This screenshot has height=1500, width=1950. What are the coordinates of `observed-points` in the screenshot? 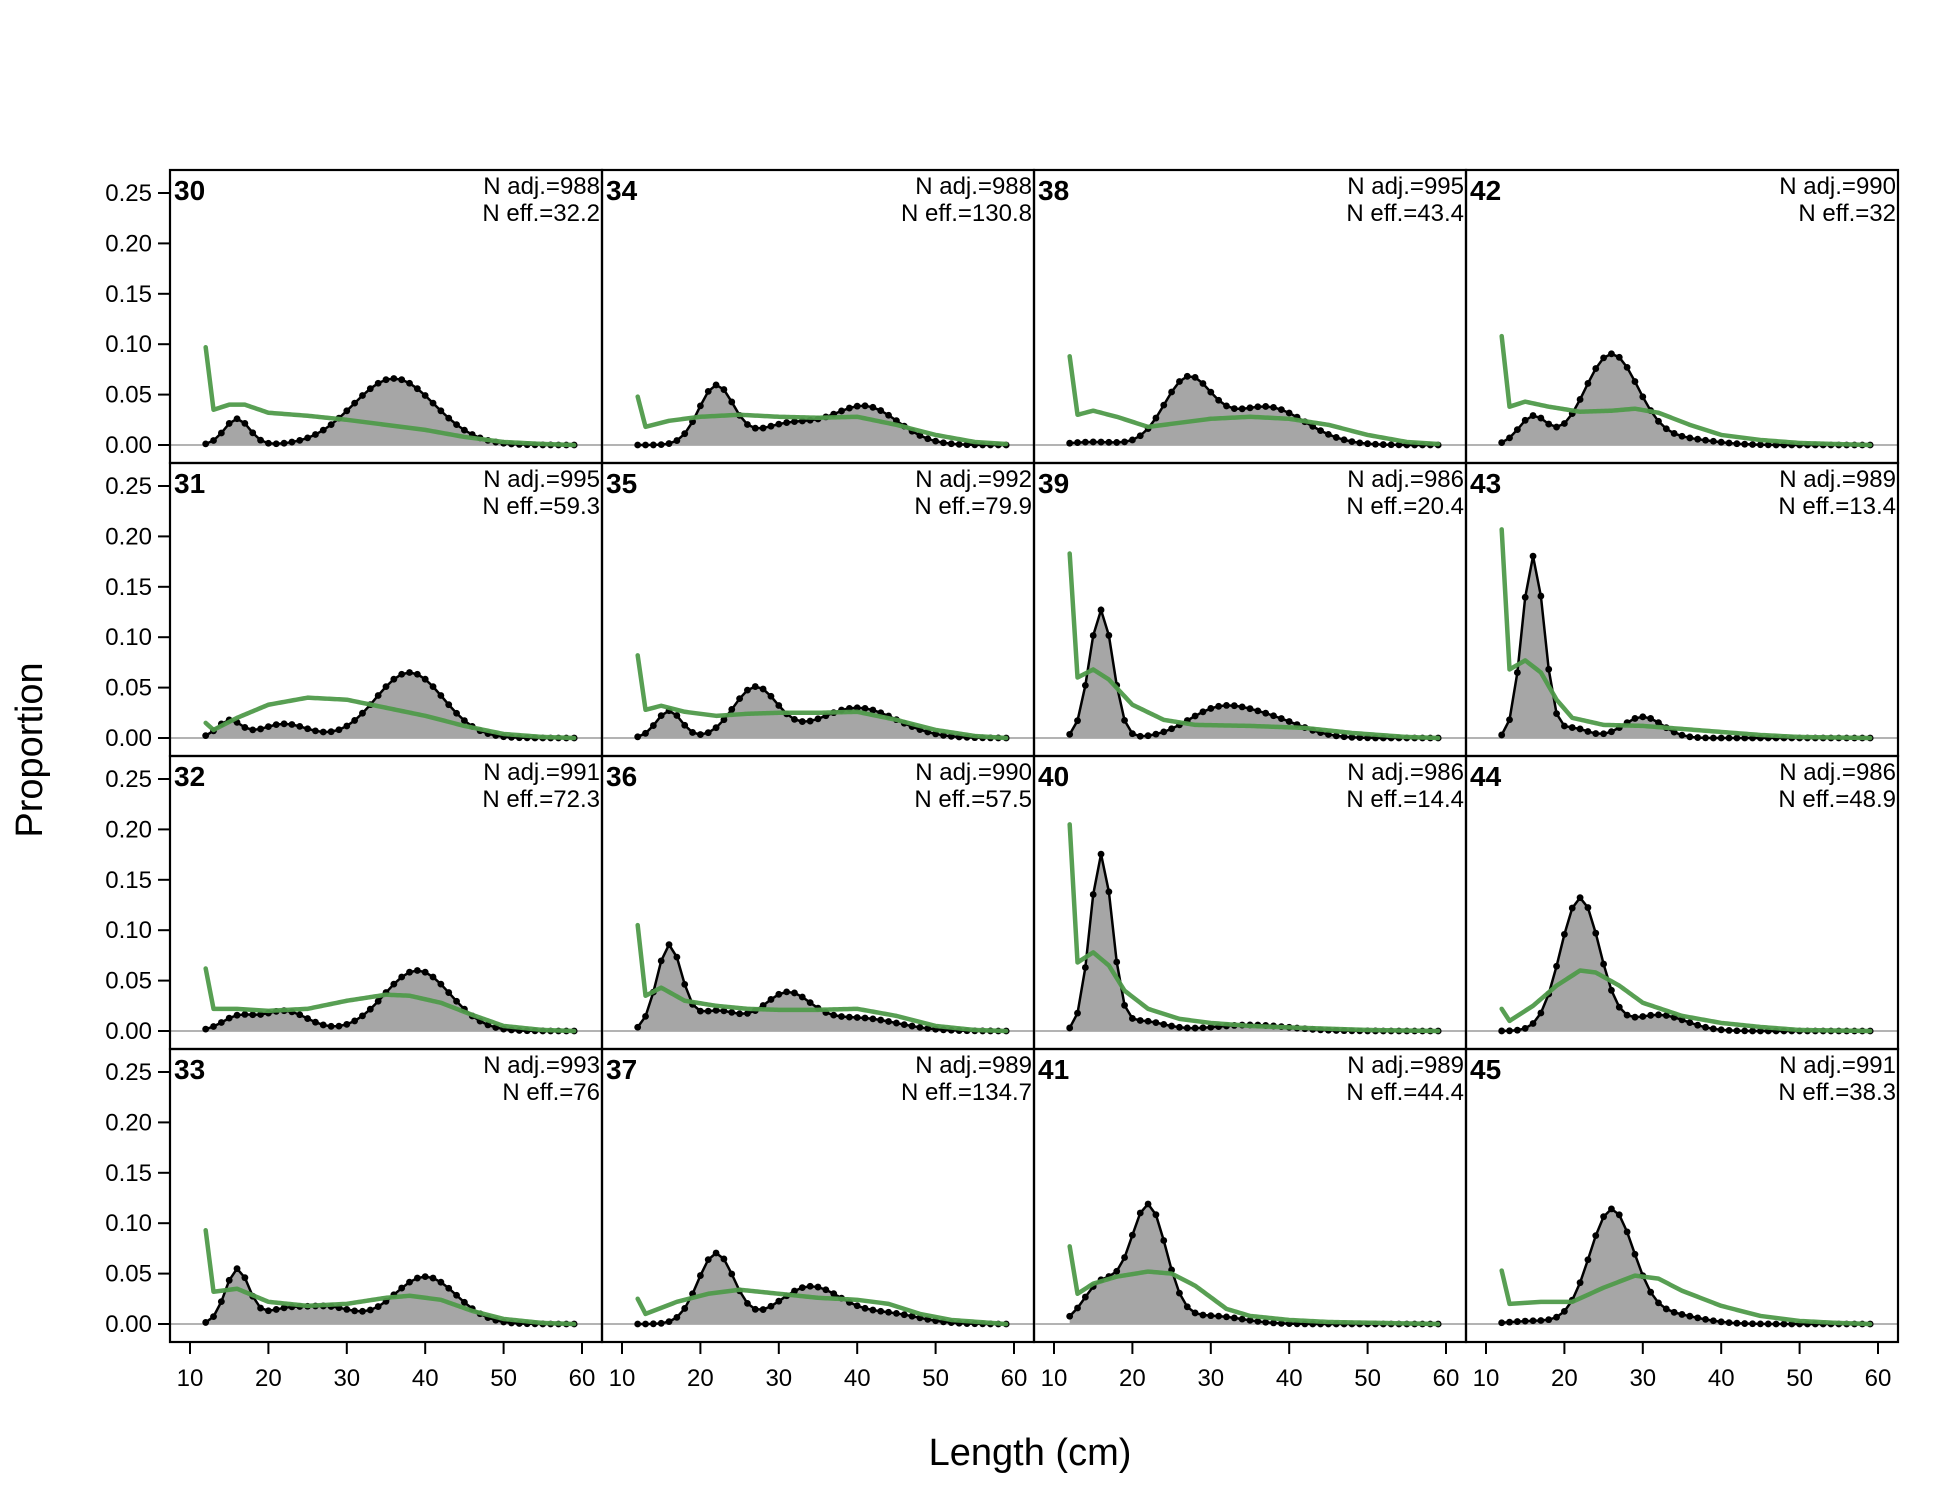 It's located at (822, 1288).